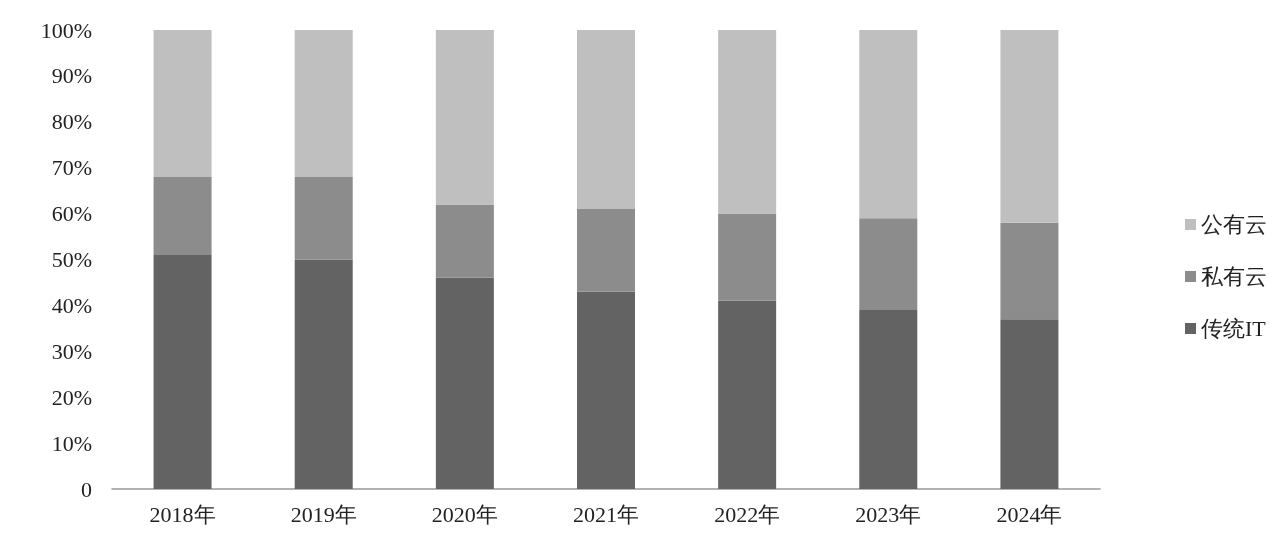  What do you see at coordinates (71, 397) in the screenshot?
I see `y-tick-label: 20%` at bounding box center [71, 397].